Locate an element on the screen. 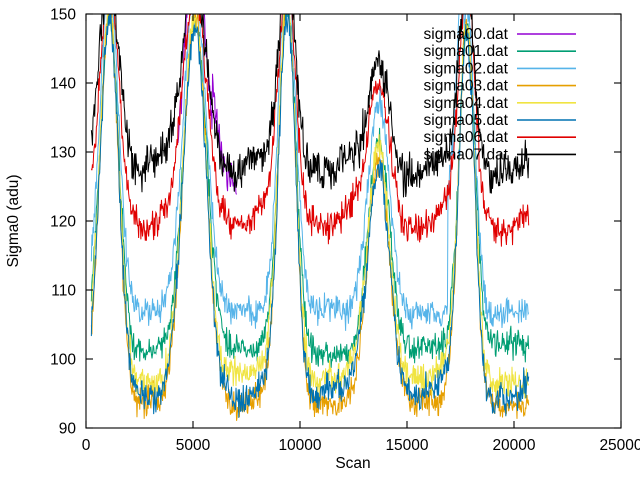 This screenshot has width=640, height=480. y-tick-label: 130 is located at coordinates (63, 153).